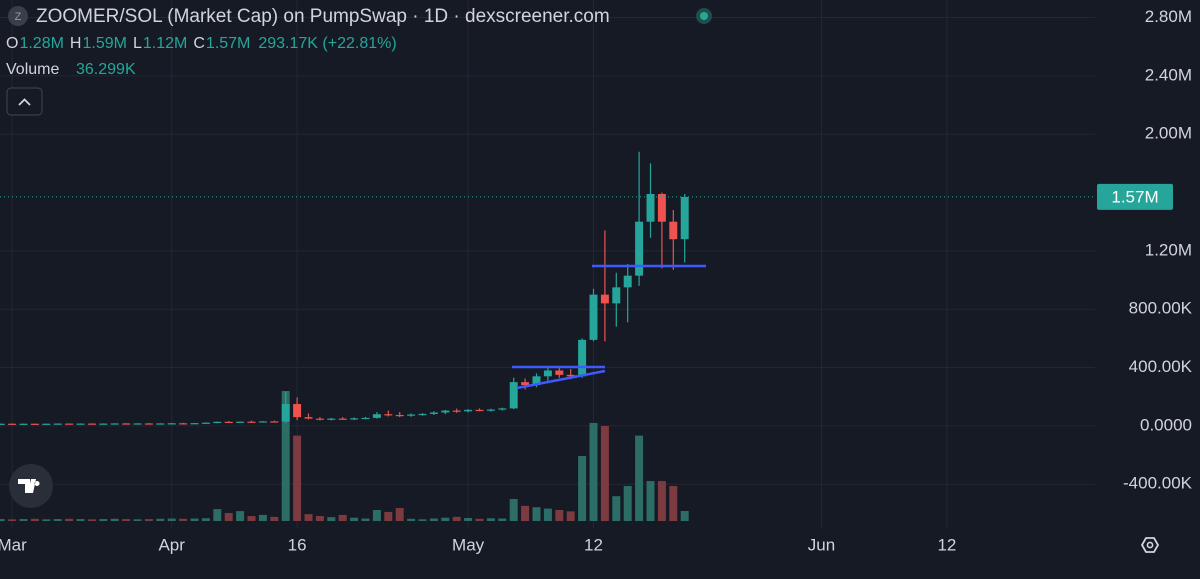  Describe the element at coordinates (13, 544) in the screenshot. I see `x-tick-label: Mar` at that location.